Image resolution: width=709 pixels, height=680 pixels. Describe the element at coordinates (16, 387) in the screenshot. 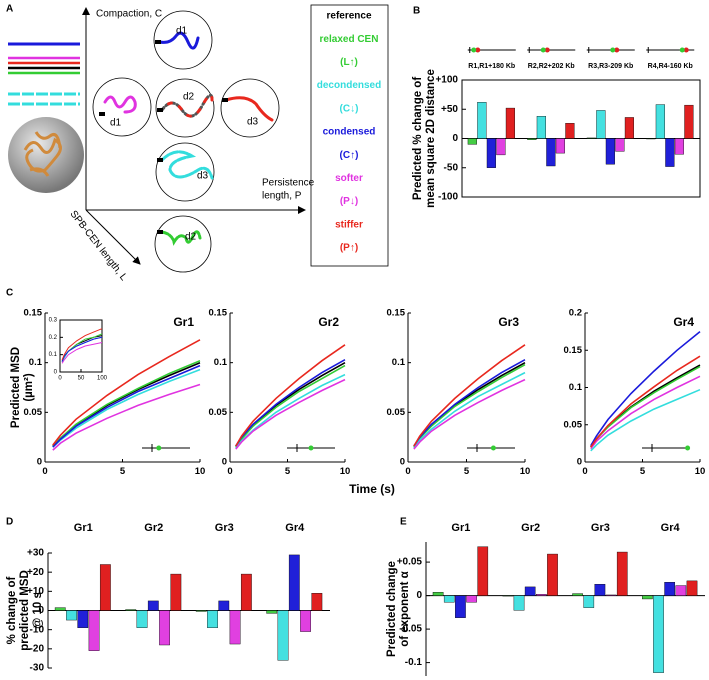

I see `y-axis-label: Predicted MSD` at that location.